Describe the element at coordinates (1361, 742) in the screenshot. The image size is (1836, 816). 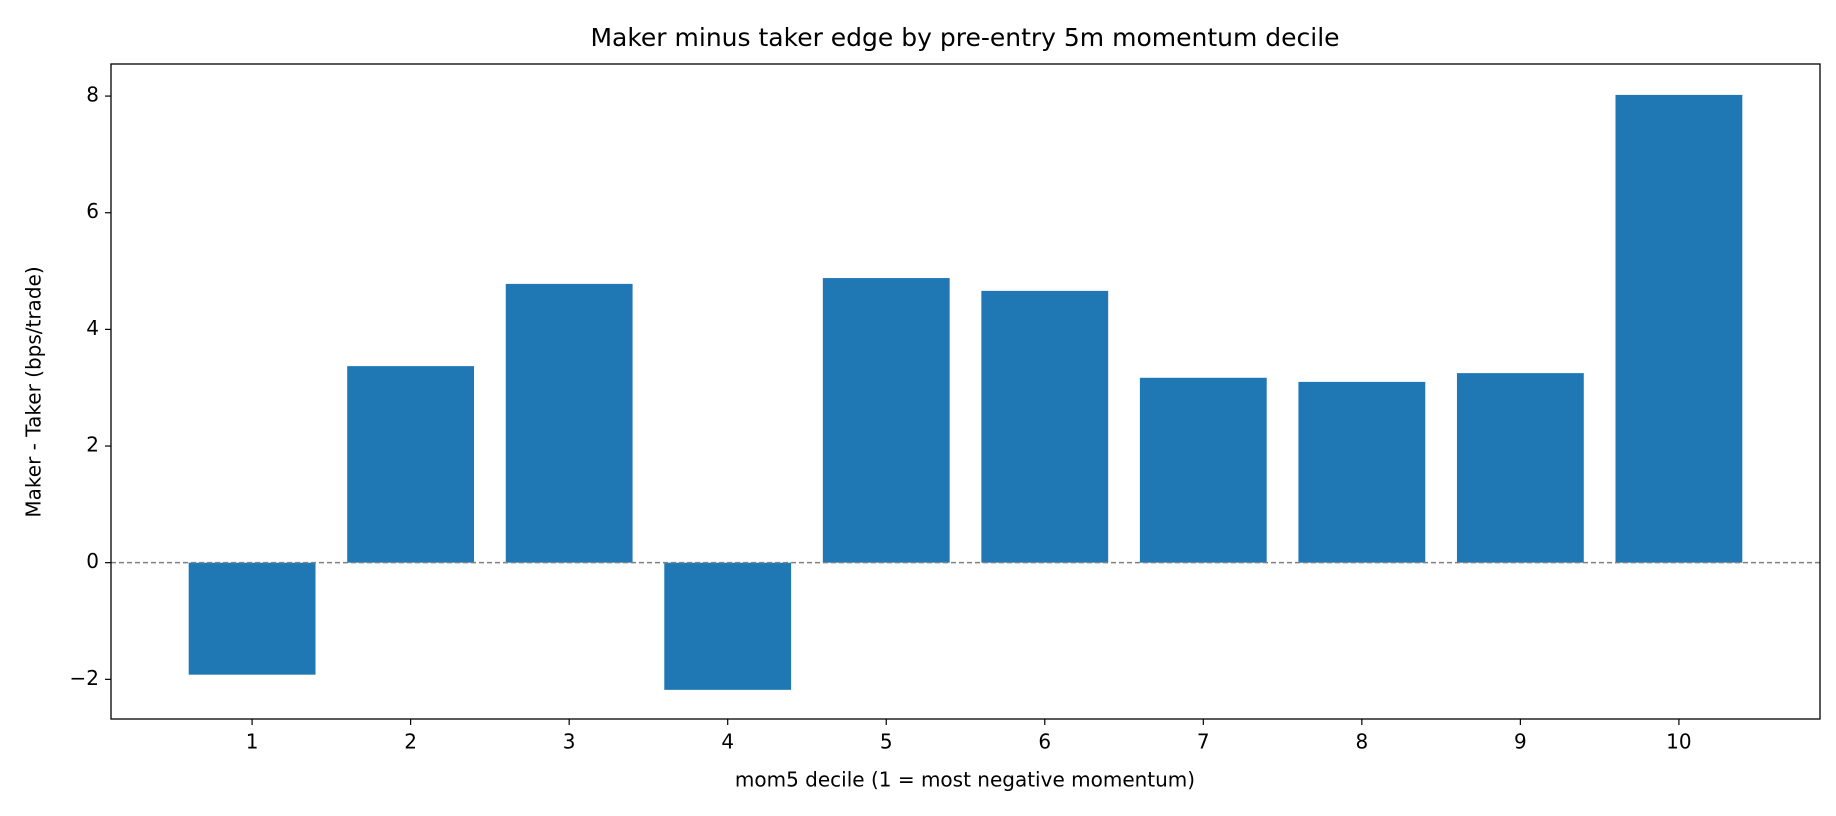
I see `x-tick-label: 8` at that location.